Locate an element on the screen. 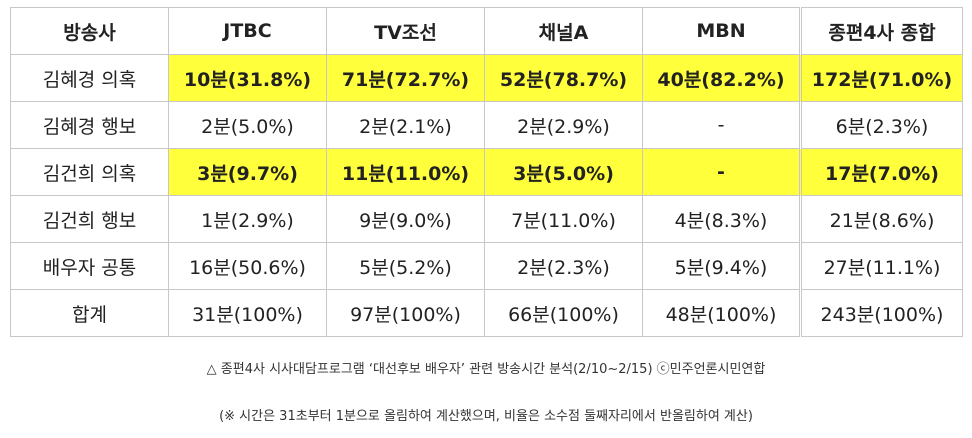  table-cell: 16분(50.6%) is located at coordinates (247, 266).